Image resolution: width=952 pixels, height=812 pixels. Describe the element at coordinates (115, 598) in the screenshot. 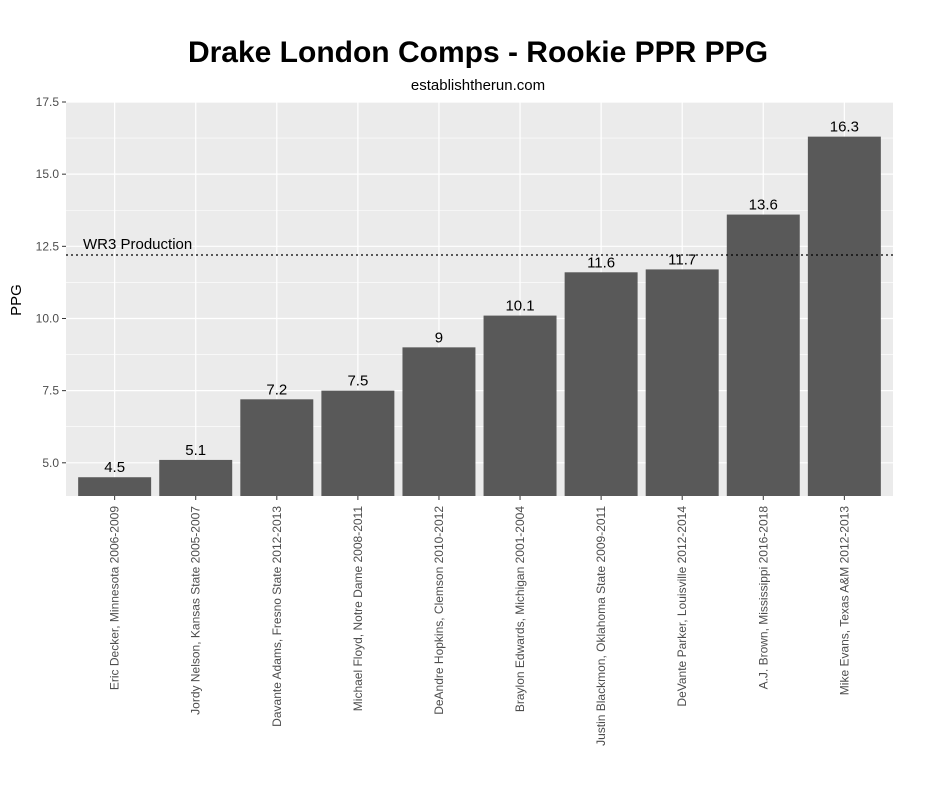

I see `x-tick-label: Eric Decker, Minnesota 2006-2009` at that location.